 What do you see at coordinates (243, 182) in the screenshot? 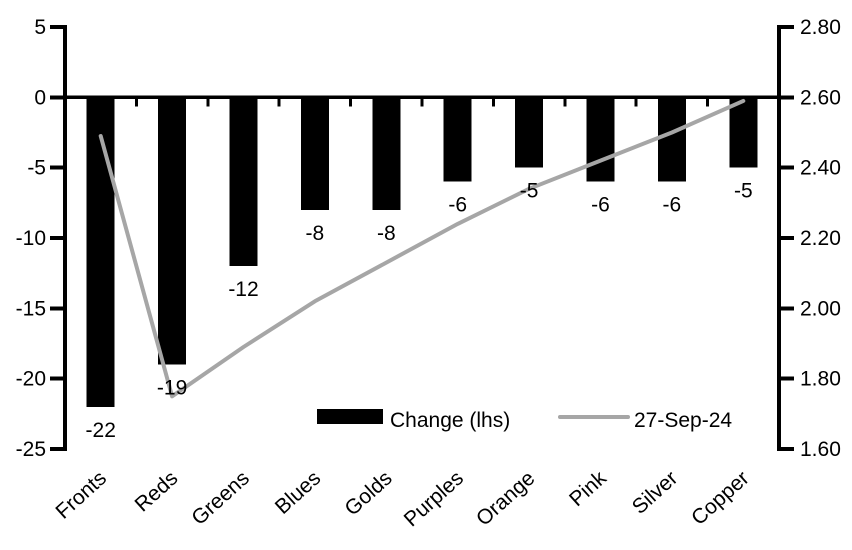
I see `bar-greens` at bounding box center [243, 182].